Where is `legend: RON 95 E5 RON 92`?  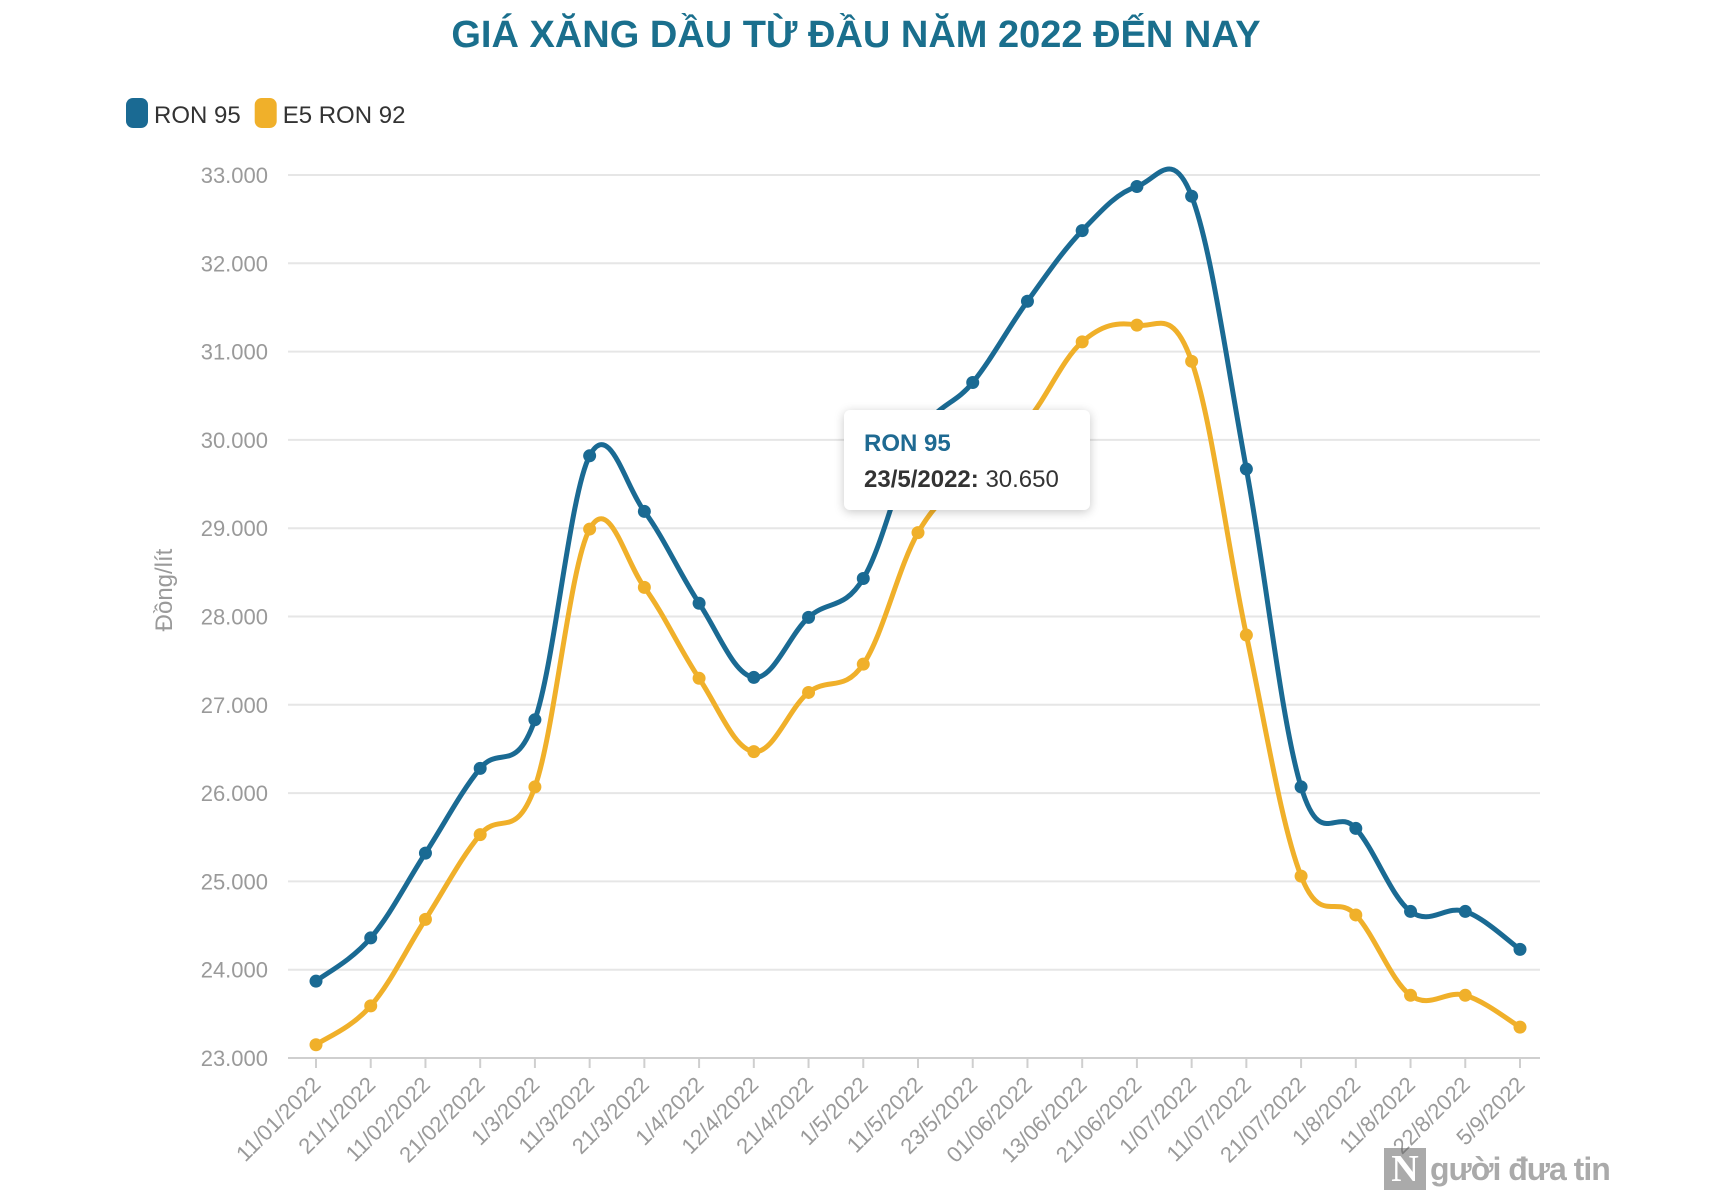
legend: RON 95 E5 RON 92 is located at coordinates (265, 113).